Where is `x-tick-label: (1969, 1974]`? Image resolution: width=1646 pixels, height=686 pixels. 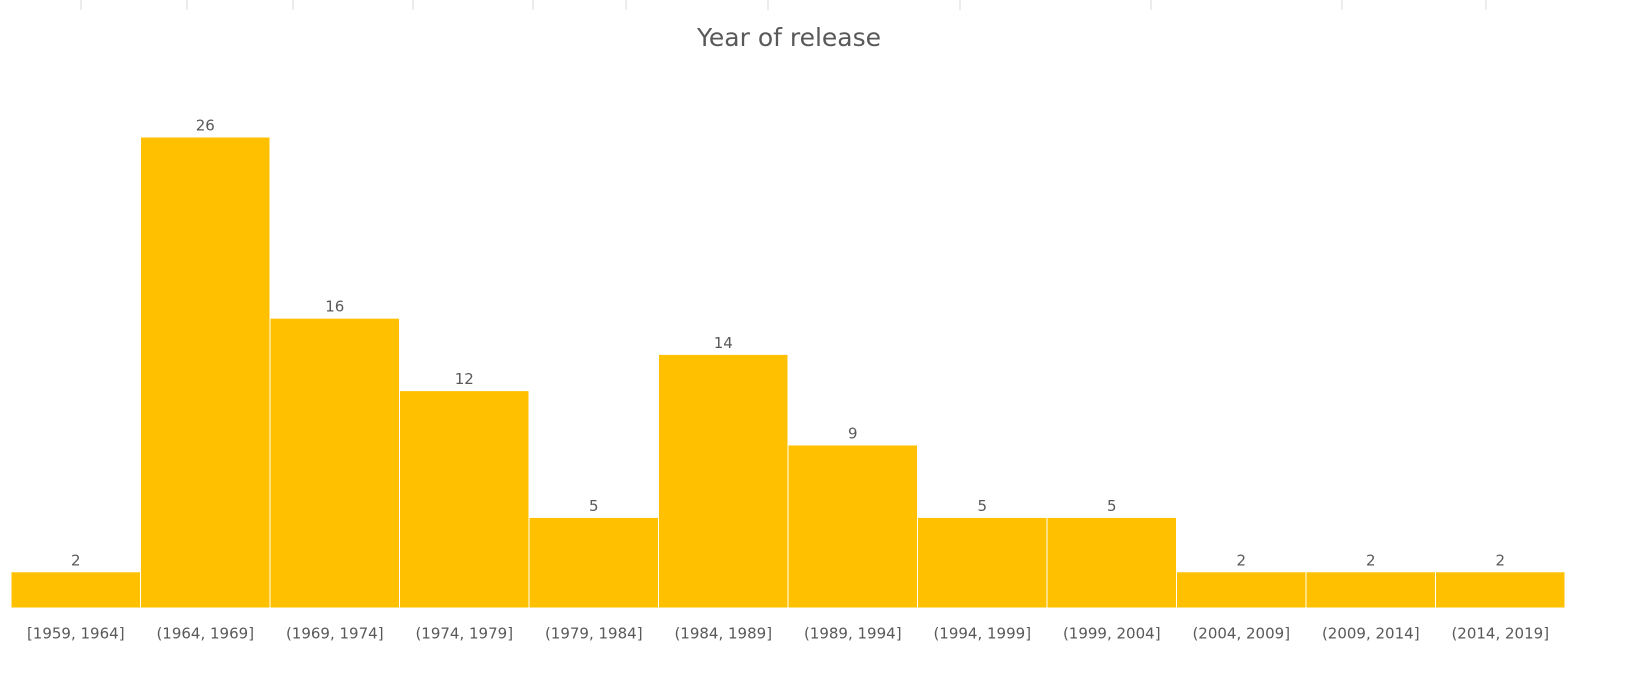
x-tick-label: (1969, 1974] is located at coordinates (335, 634).